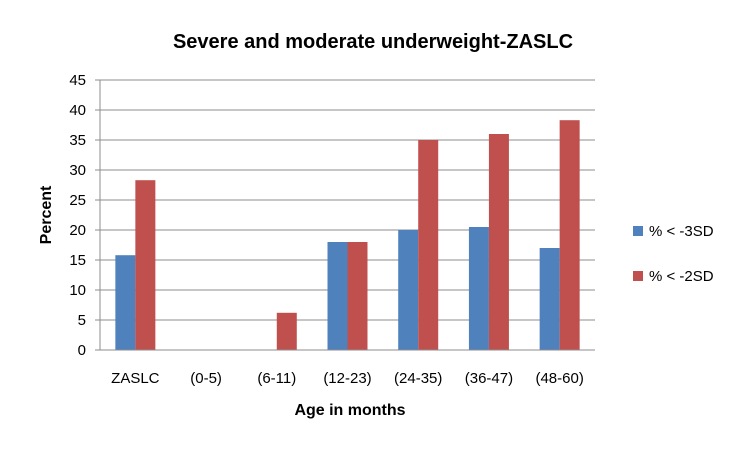 This screenshot has width=750, height=455. What do you see at coordinates (681, 231) in the screenshot?
I see `legend-label: % < -3SD` at bounding box center [681, 231].